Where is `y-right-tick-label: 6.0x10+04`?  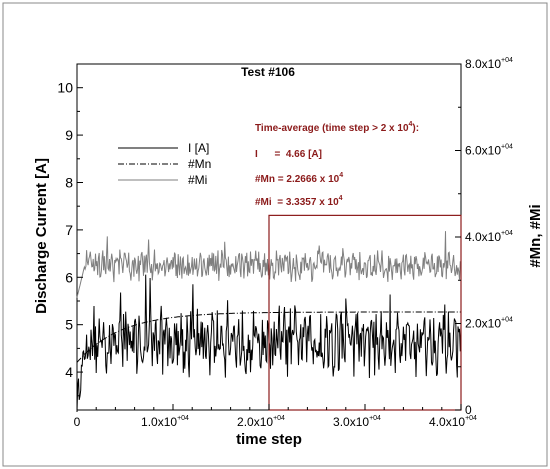
y-right-tick-label: 6.0x10+04 is located at coordinates (489, 151).